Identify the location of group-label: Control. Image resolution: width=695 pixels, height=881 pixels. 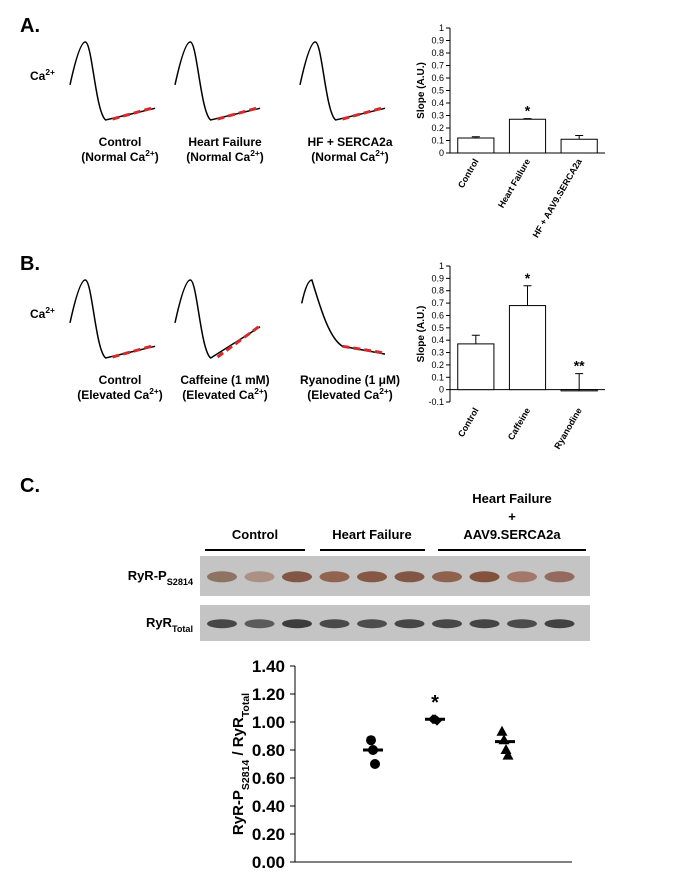
(255, 534).